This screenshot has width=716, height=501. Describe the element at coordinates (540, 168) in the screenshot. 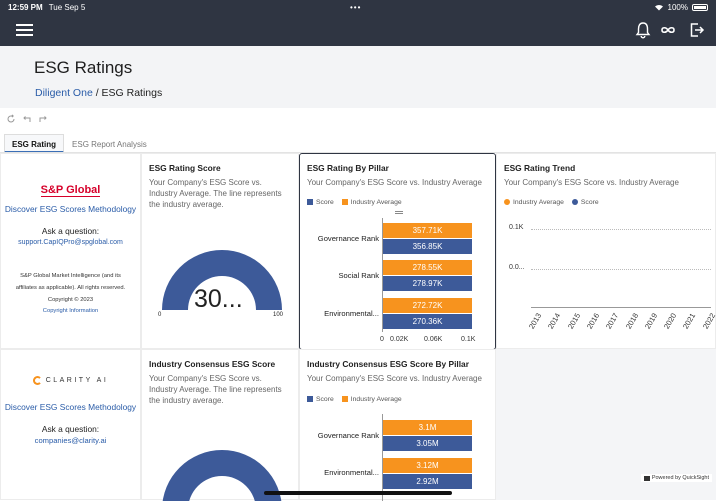

I see `panel-title: ESG Rating Trend` at that location.